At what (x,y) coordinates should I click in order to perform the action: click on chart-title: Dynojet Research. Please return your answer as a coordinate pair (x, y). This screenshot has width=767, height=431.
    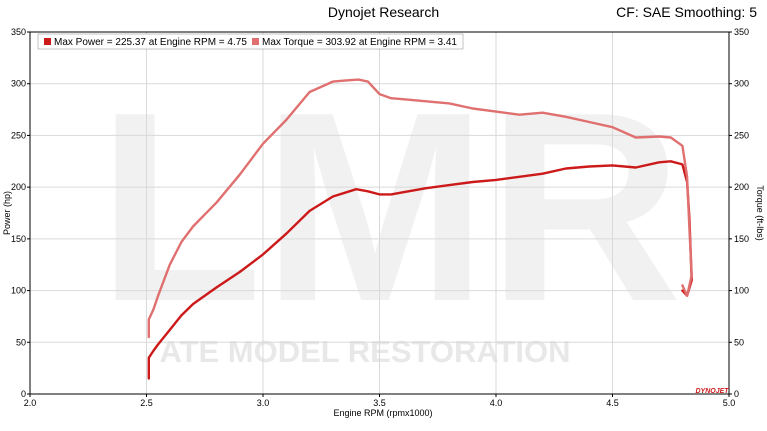
    Looking at the image, I should click on (383, 12).